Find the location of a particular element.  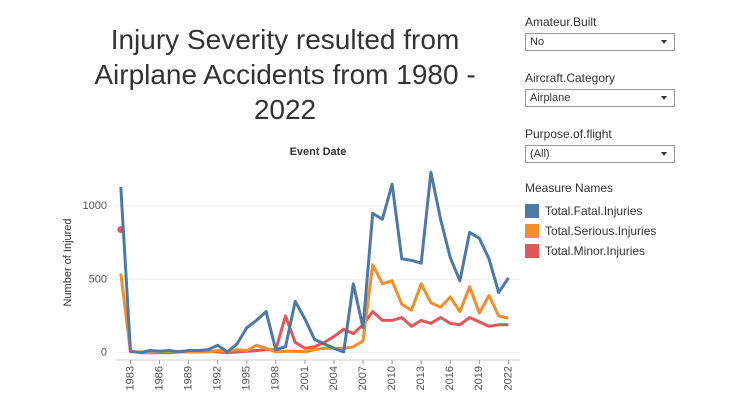

filter: Aircraft.Category Airplane is located at coordinates (600, 89).